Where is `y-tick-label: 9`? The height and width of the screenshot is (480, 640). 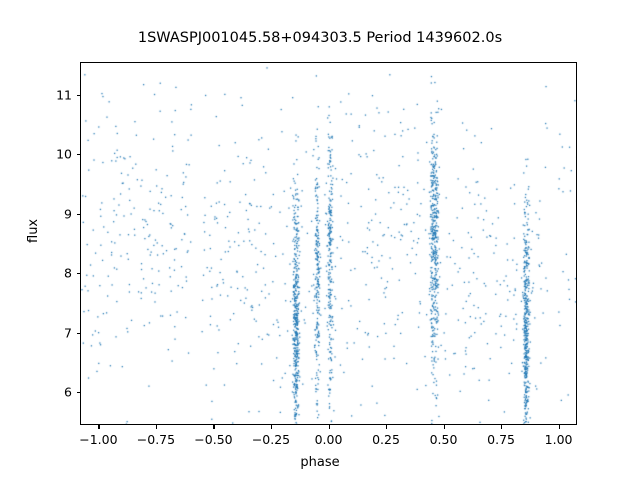
y-tick-label: 9 is located at coordinates (68, 214).